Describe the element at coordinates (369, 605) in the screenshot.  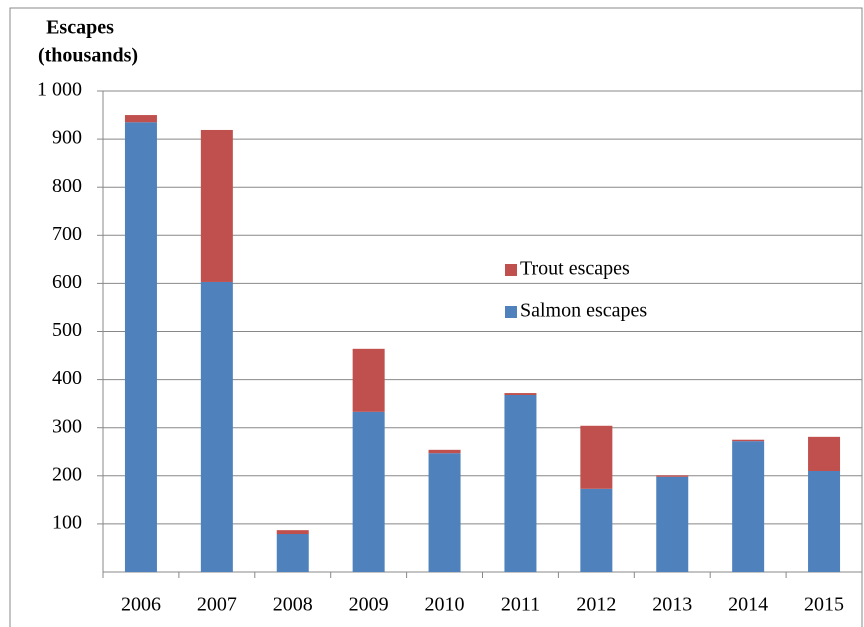
I see `x-tick-label: 2009` at that location.